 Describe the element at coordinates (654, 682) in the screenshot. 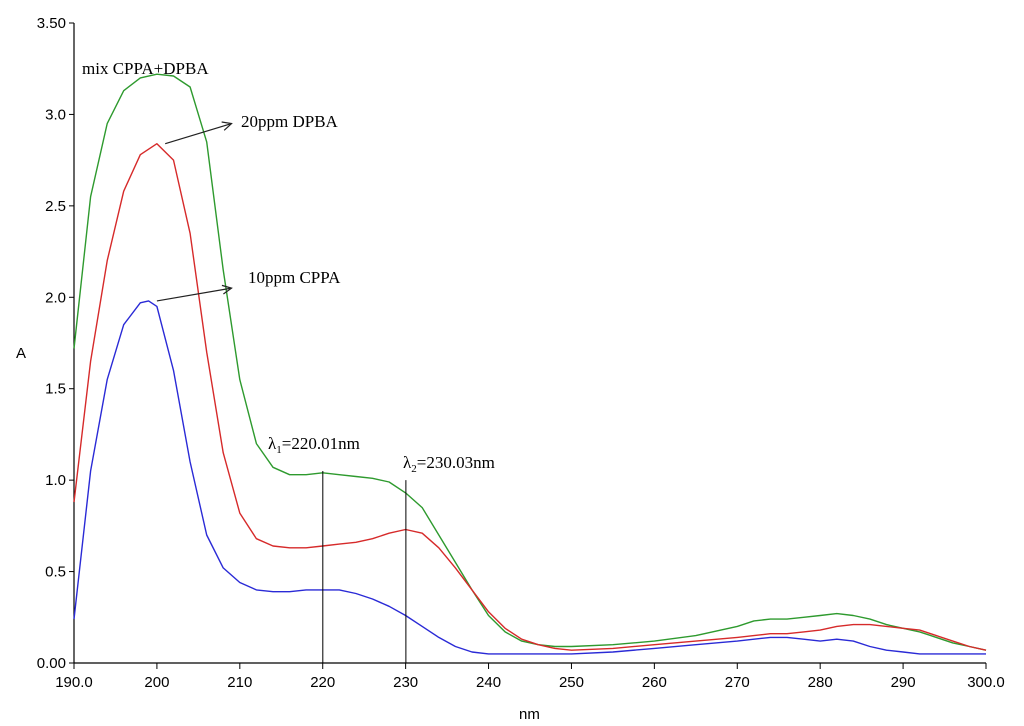

I see `x-tick-label: 260` at that location.